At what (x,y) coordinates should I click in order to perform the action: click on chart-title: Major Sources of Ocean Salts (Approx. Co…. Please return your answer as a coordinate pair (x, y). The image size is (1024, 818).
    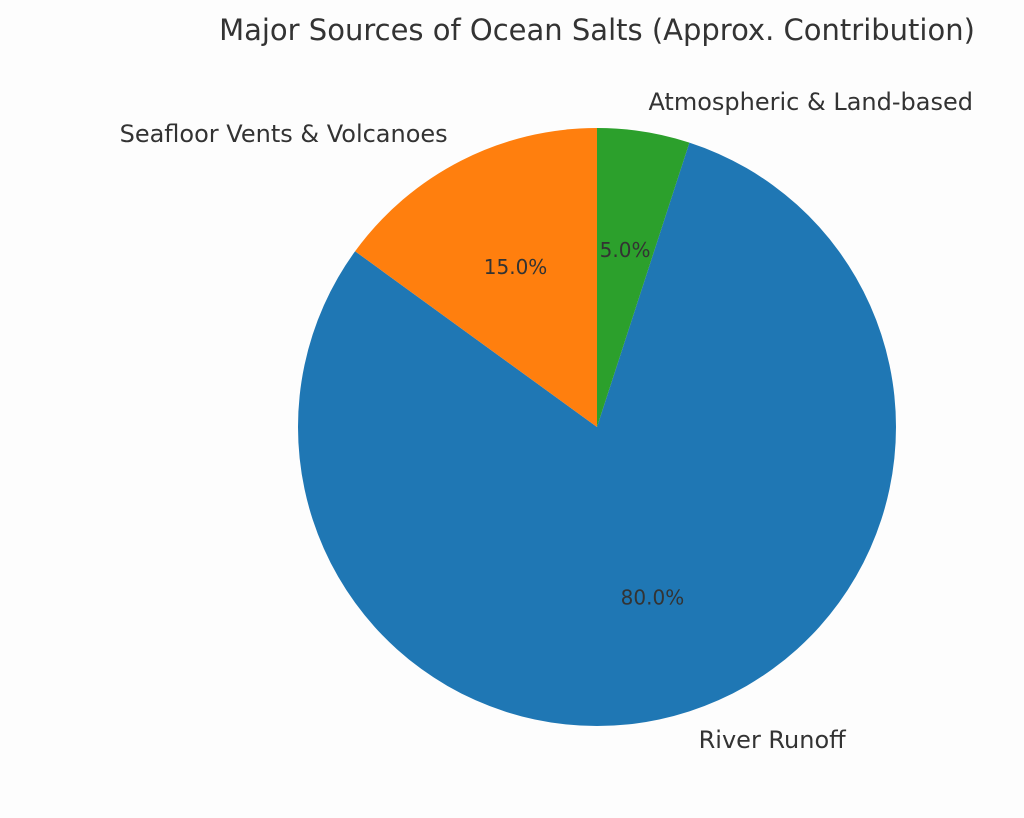
    Looking at the image, I should click on (597, 30).